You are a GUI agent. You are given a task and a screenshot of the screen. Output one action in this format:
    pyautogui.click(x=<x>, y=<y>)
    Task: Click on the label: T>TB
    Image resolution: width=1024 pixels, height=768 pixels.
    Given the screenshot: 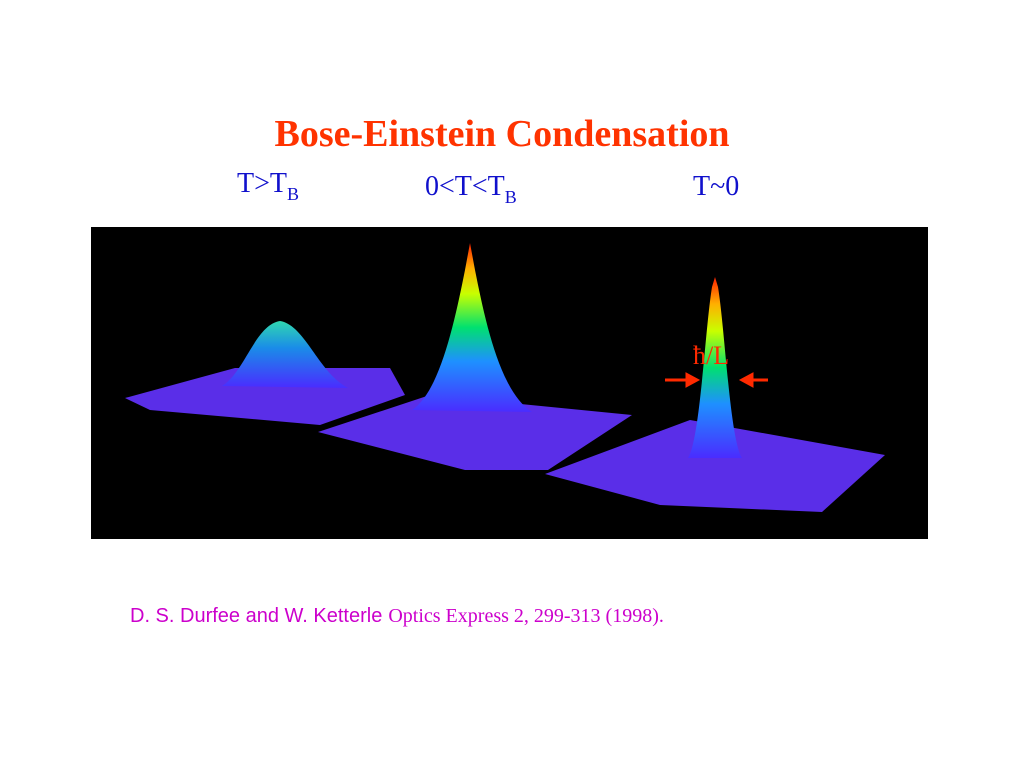 What is the action you would take?
    pyautogui.click(x=268, y=186)
    